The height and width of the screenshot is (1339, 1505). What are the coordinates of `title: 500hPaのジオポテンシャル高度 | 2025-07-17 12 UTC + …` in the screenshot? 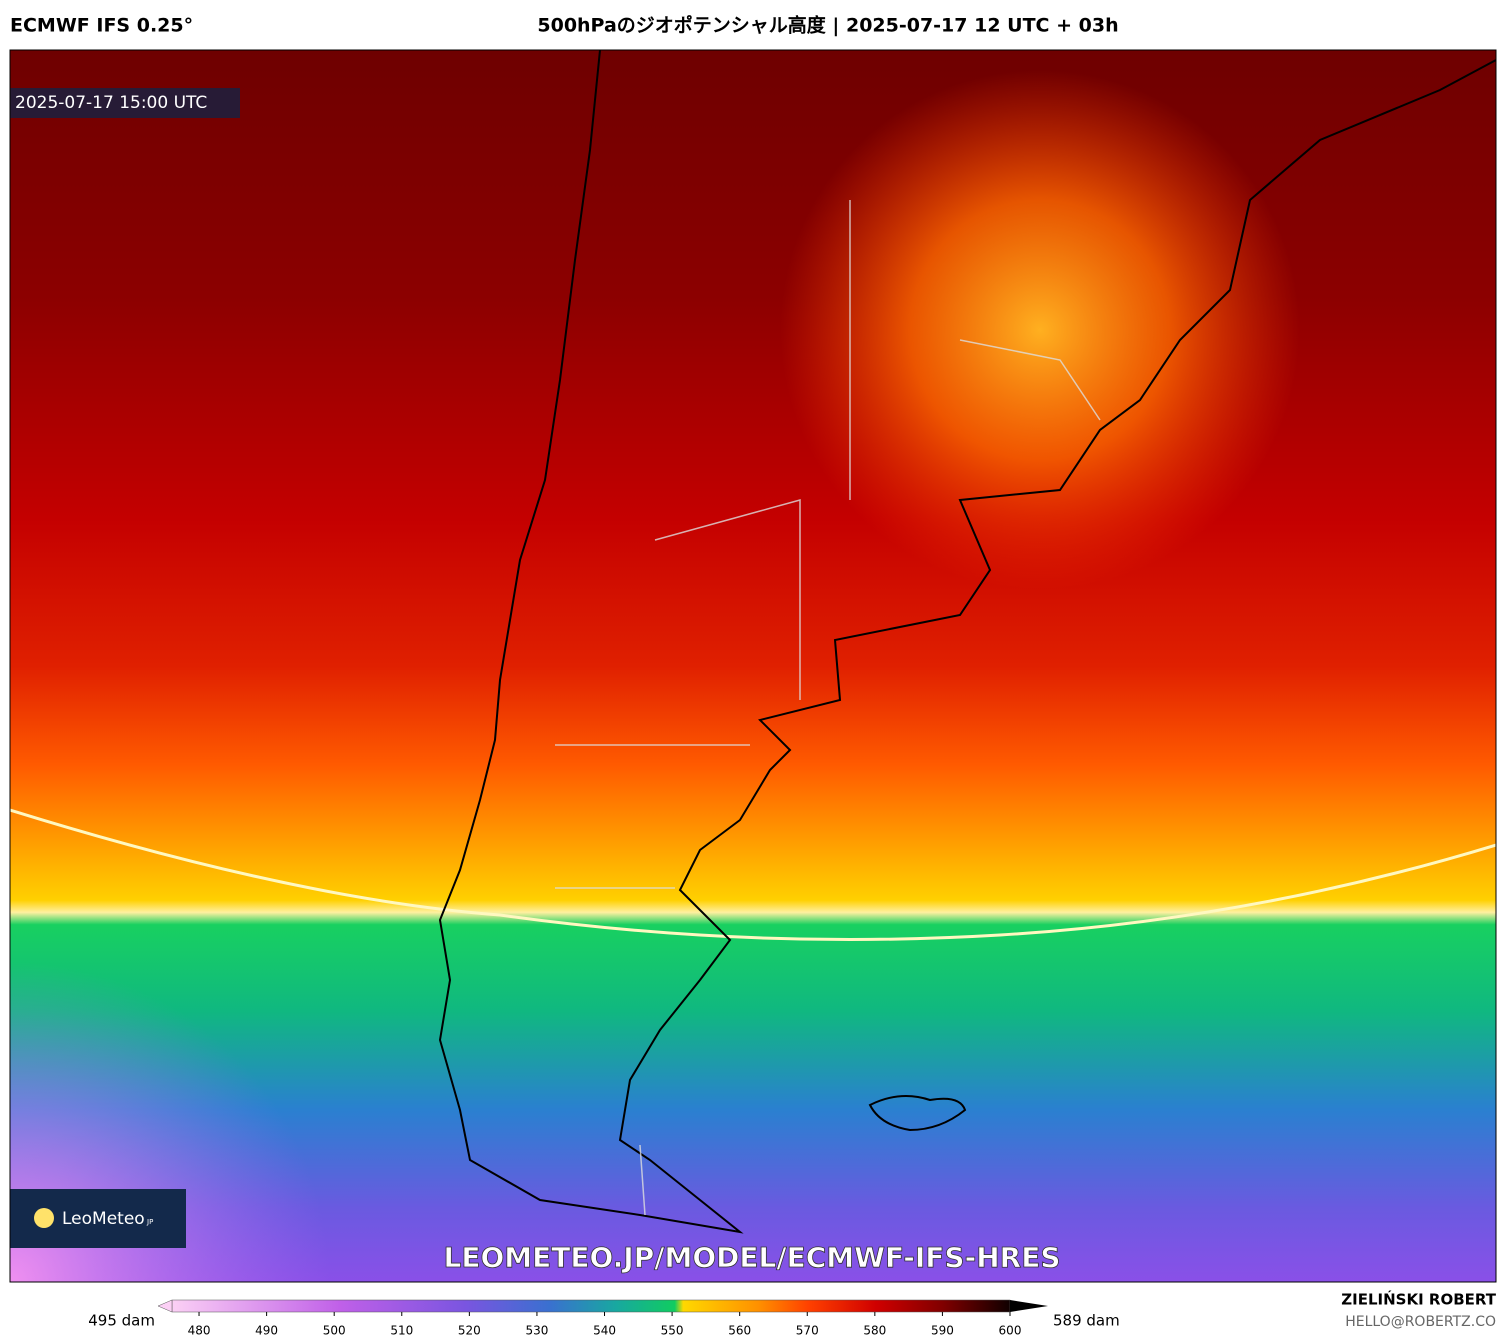 It's located at (827, 25).